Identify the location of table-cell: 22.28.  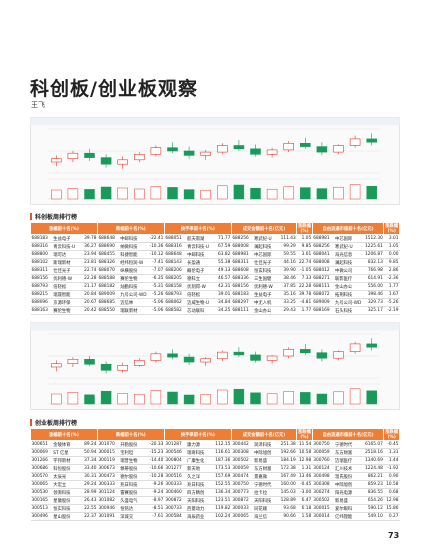
(89, 278).